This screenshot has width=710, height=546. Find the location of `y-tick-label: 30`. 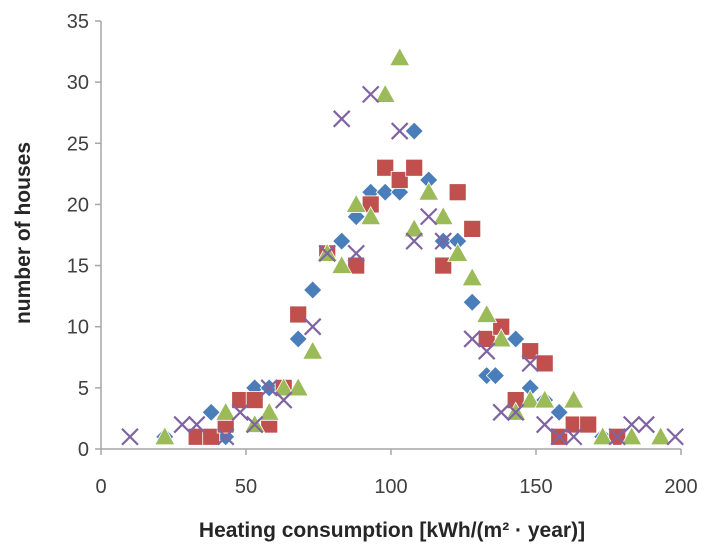

y-tick-label: 30 is located at coordinates (78, 83).